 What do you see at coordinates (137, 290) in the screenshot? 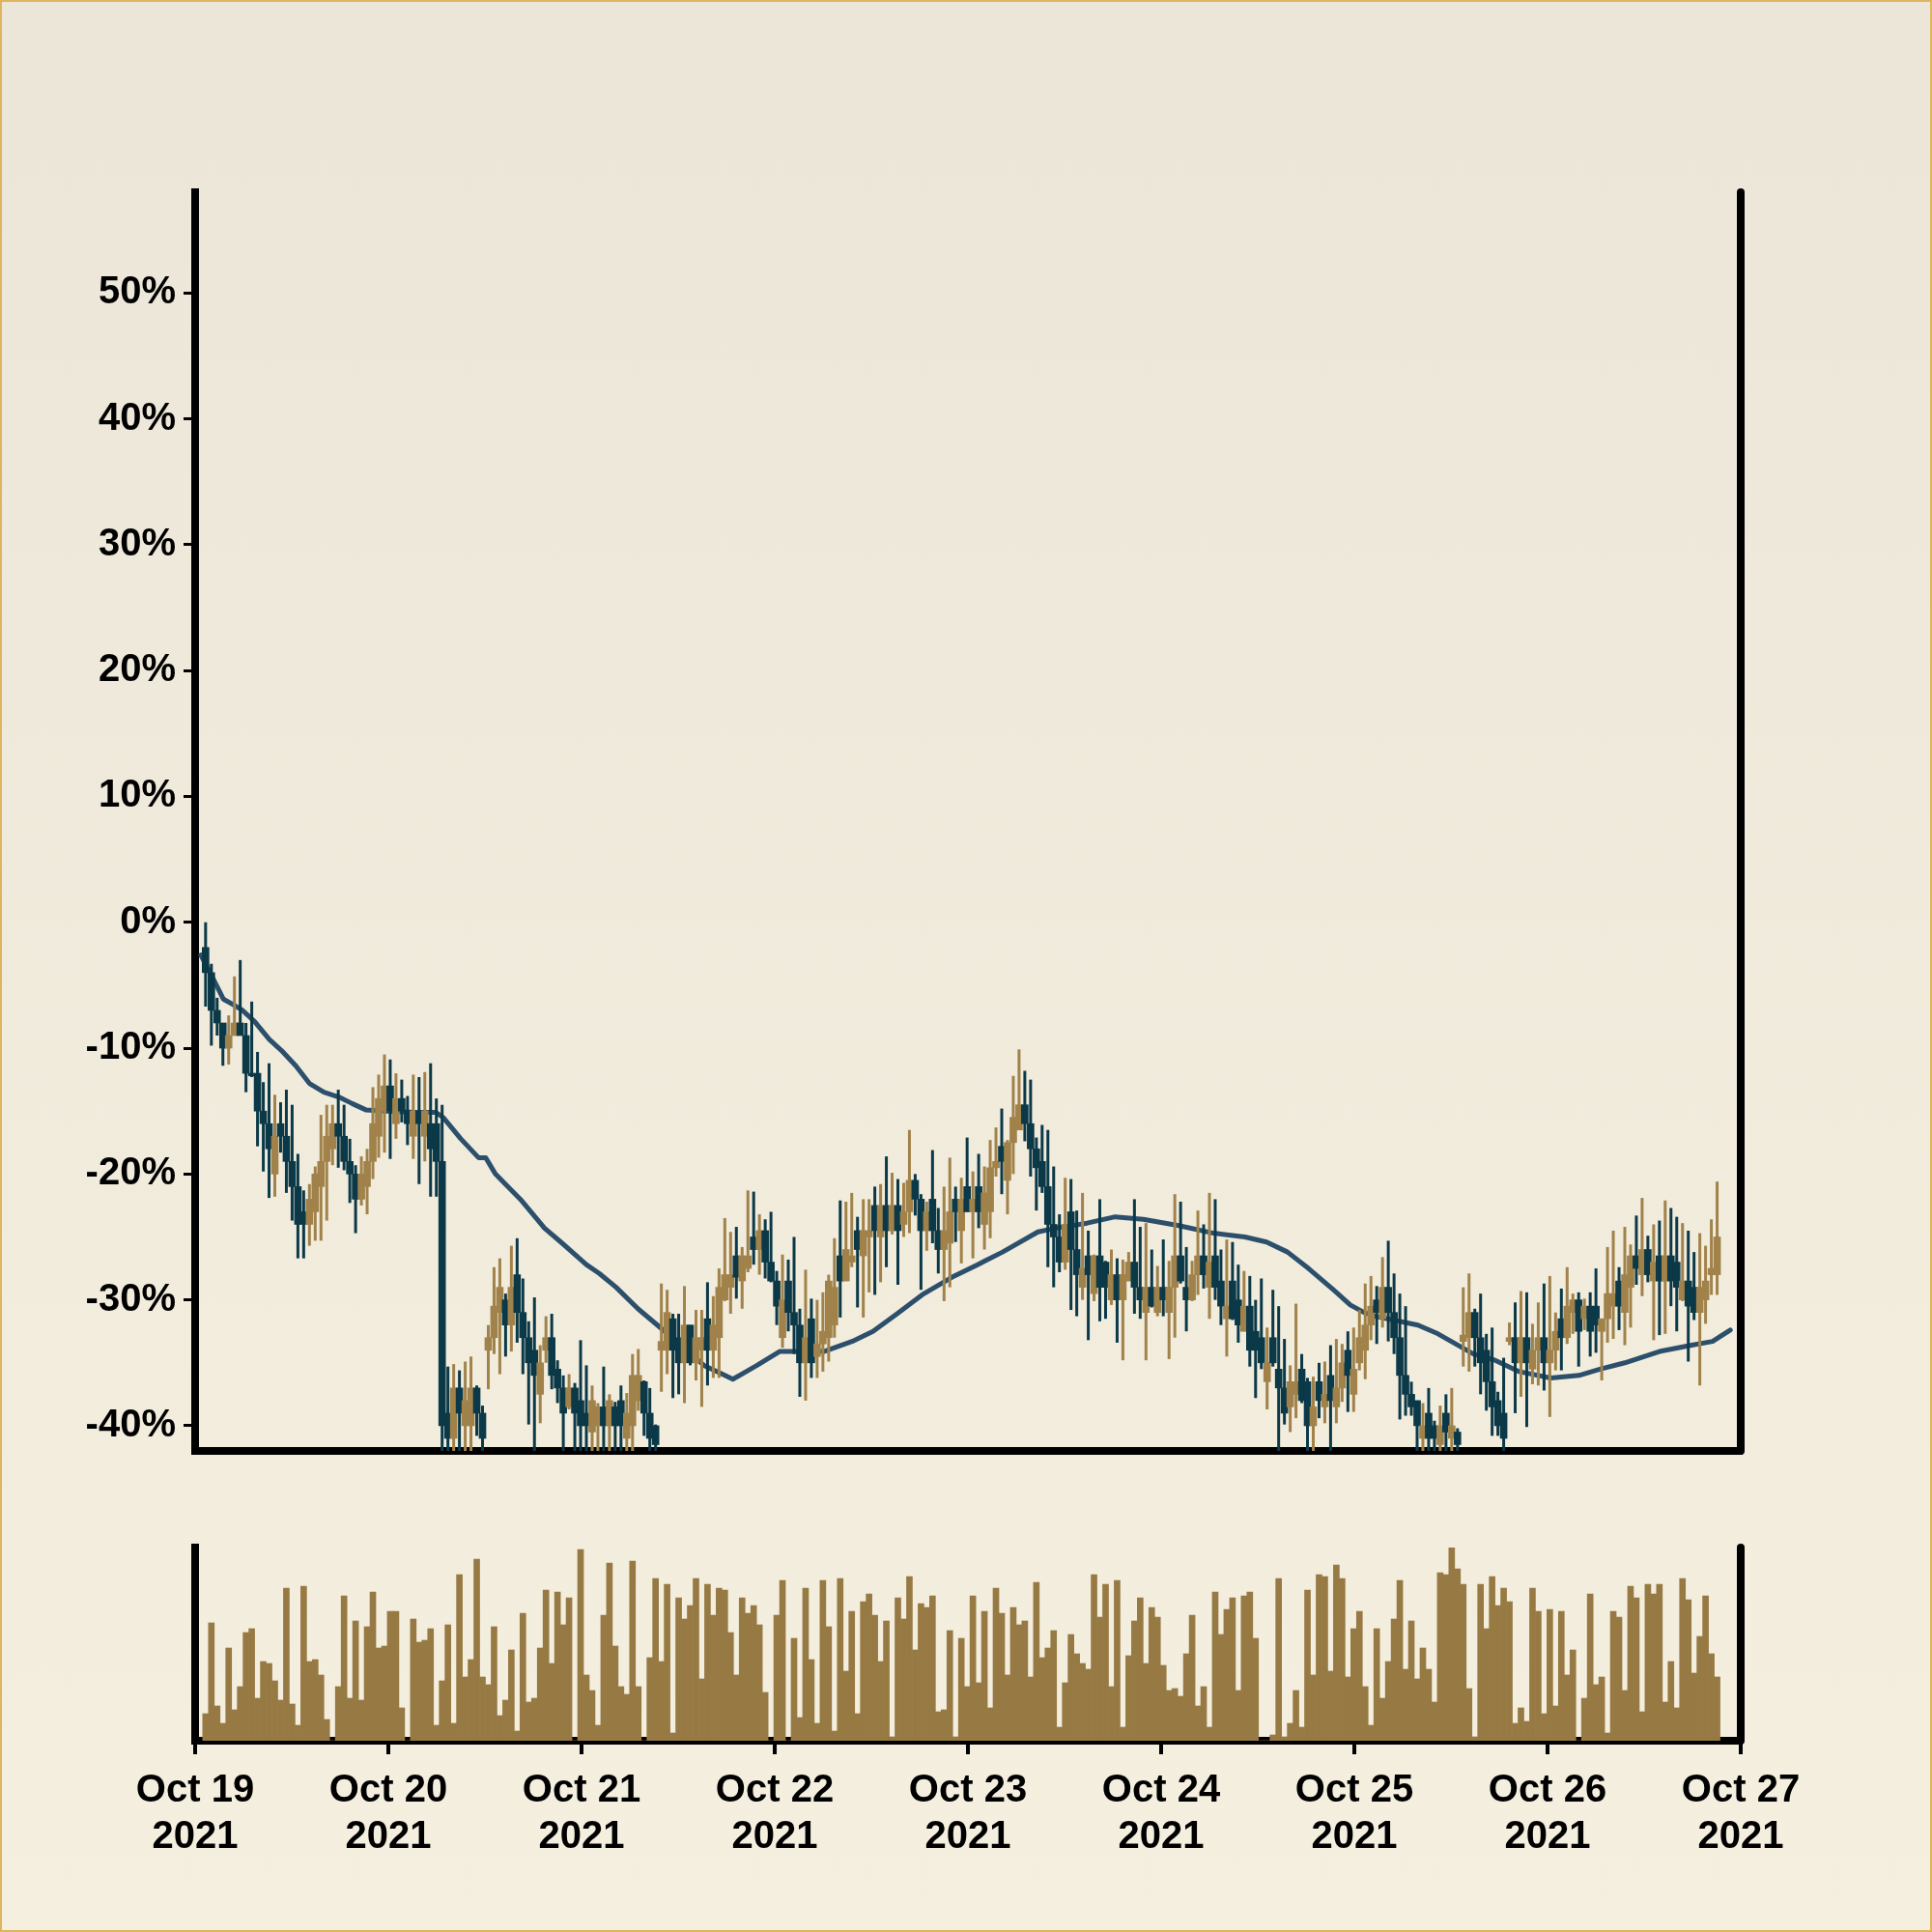
I see `y-tick-label: 50%` at bounding box center [137, 290].